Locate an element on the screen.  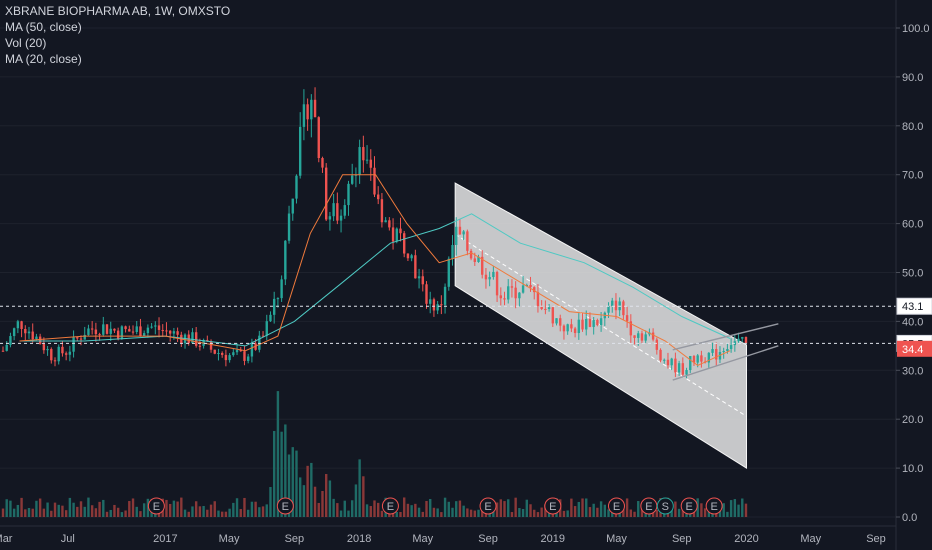
y-tick-label-5: 50.0 is located at coordinates (912, 274).